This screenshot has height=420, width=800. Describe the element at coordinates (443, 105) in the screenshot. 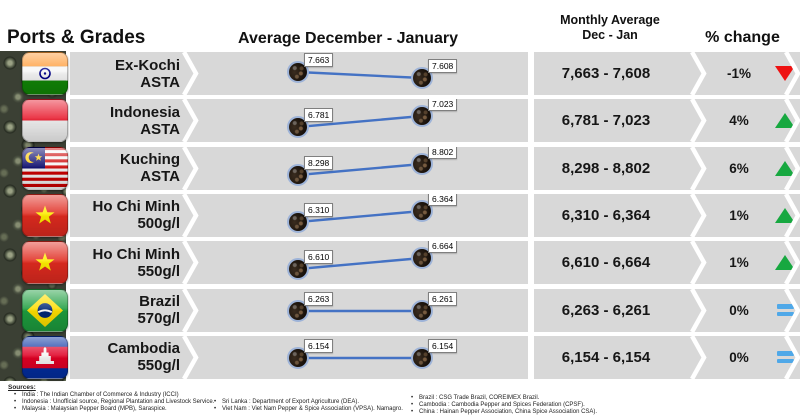

I see `value-label-jan: 7.023` at that location.